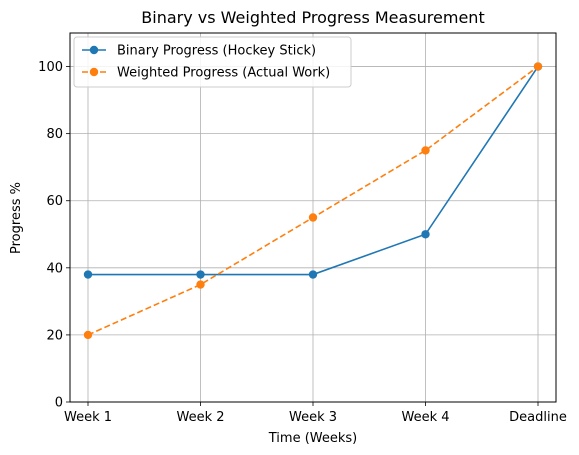 Image resolution: width=579 pixels, height=455 pixels. Describe the element at coordinates (16, 218) in the screenshot. I see `y-axis-label: Progress %` at that location.